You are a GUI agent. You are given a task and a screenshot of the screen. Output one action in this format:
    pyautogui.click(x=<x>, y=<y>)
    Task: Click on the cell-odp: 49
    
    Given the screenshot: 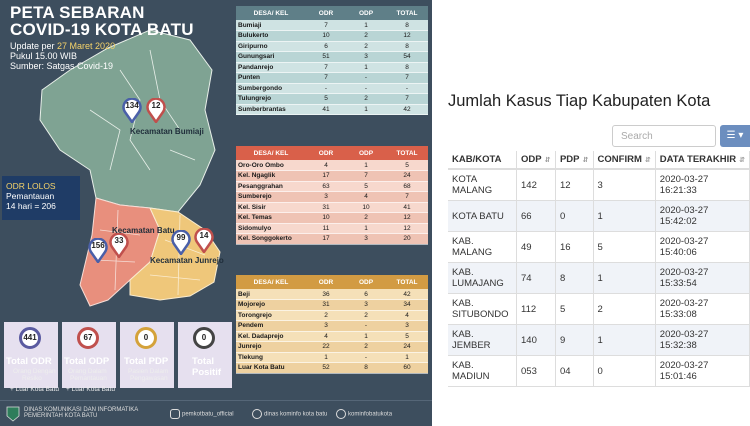 What is the action you would take?
    pyautogui.click(x=536, y=247)
    